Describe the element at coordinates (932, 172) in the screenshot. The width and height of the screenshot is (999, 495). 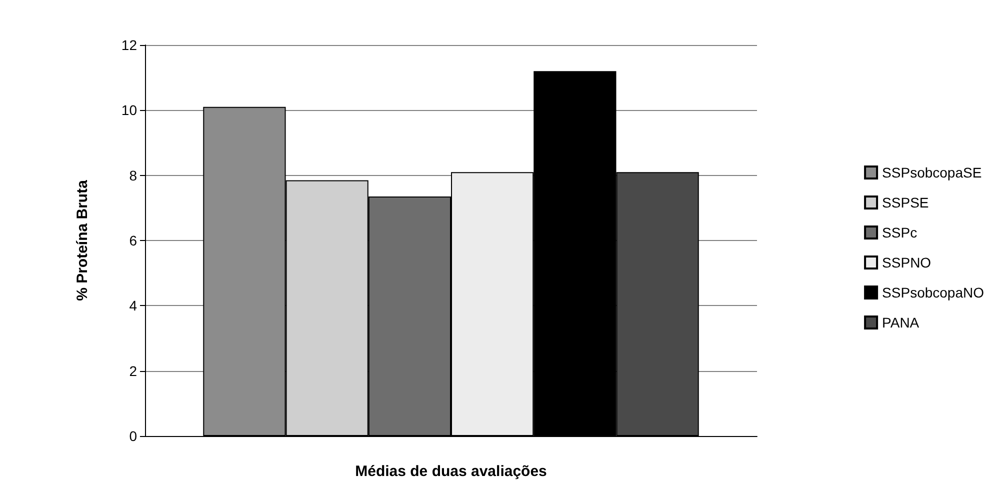
I see `legend-label: SSPsobcopaSE` at that location.